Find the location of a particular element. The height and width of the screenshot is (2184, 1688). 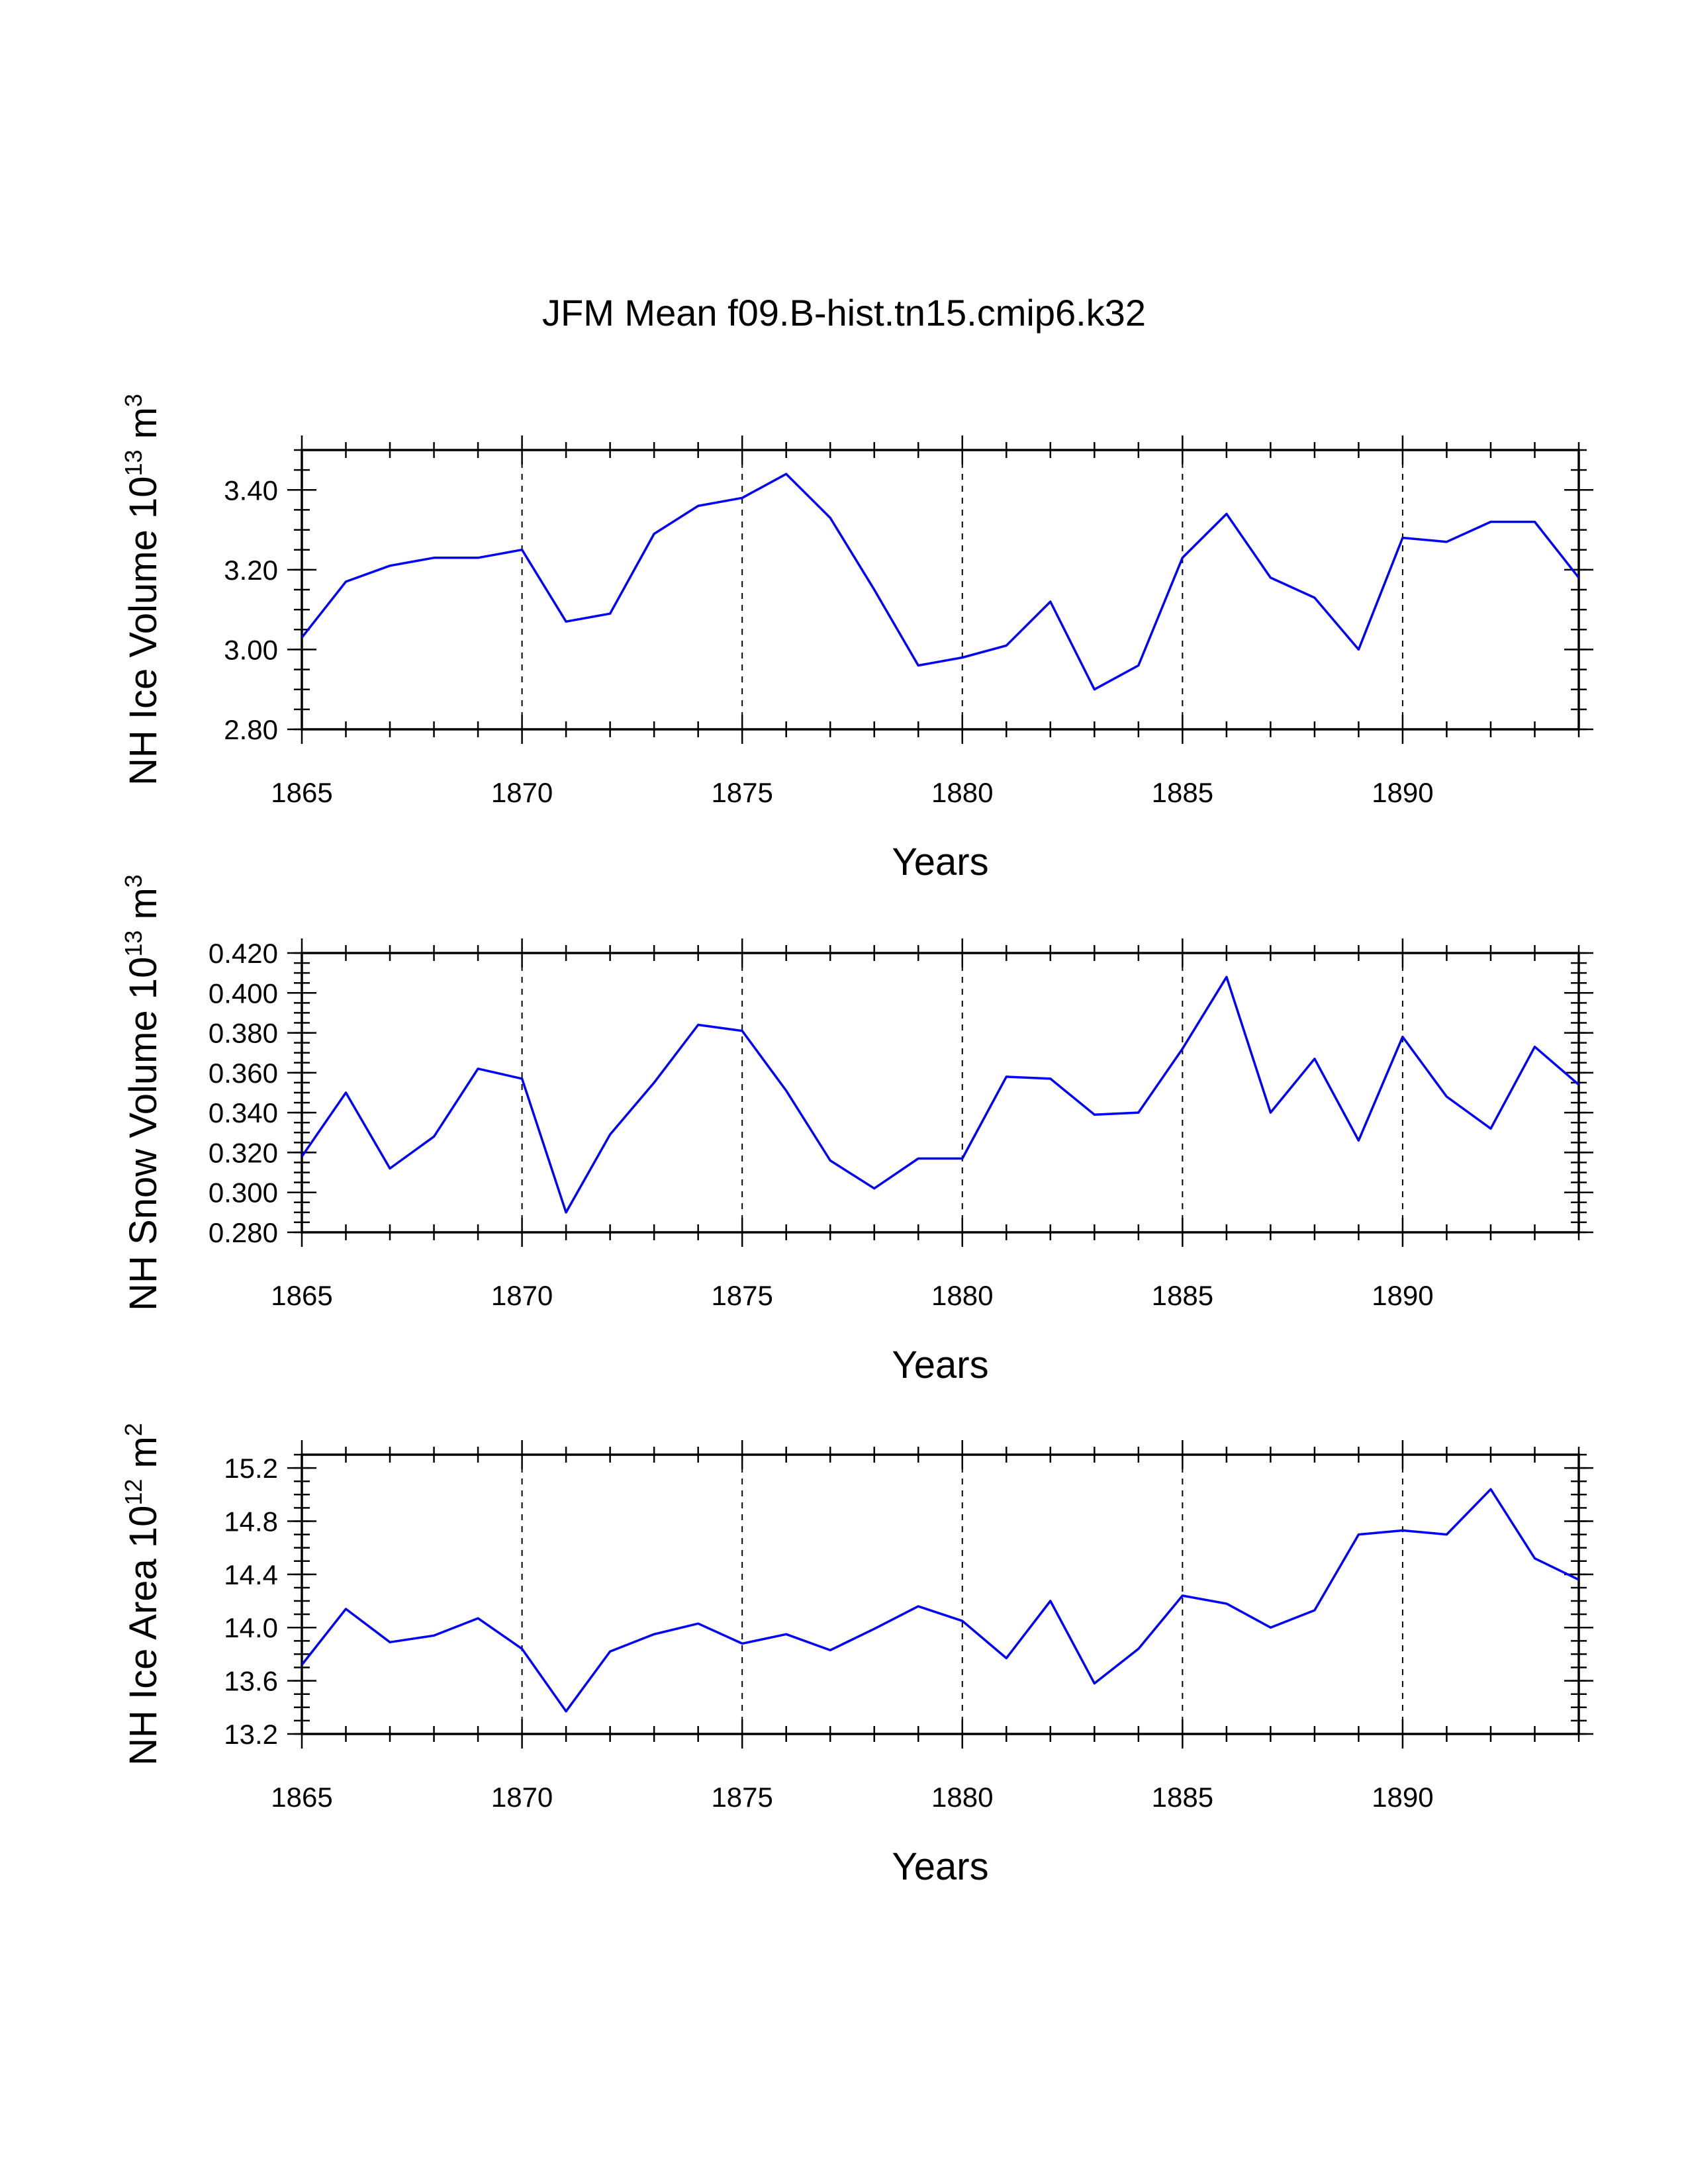

y-tick-label: 13.6 is located at coordinates (251, 1681).